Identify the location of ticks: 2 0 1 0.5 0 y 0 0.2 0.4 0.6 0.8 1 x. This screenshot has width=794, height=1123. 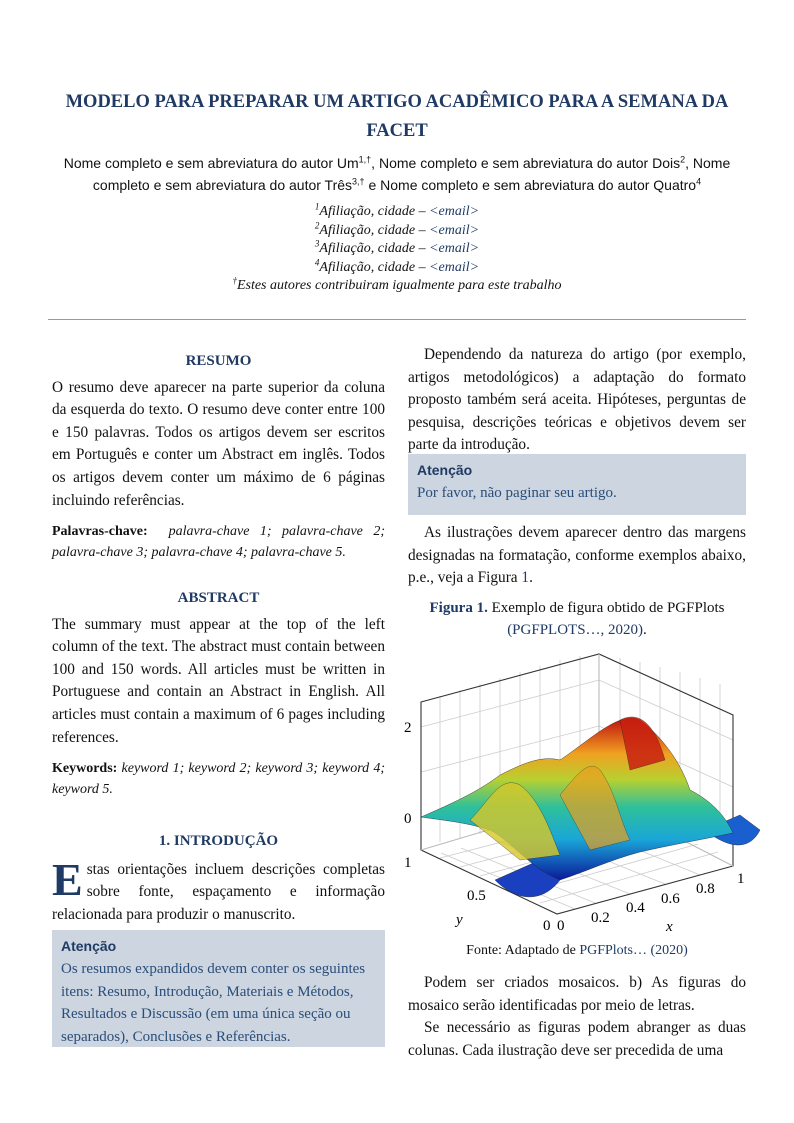
(574, 827).